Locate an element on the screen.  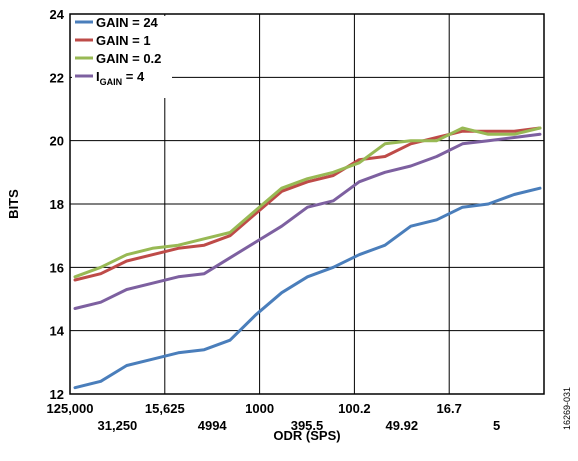
legend: GAIN = 24 GAIN = 1 GAIN = 0.2 IGAIN = 4 is located at coordinates (122, 56).